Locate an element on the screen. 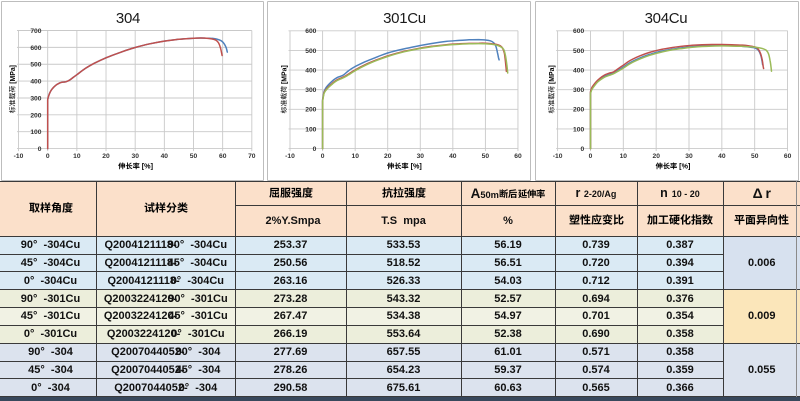 The height and width of the screenshot is (401, 800). svg-text: 301Cu is located at coordinates (404, 18).